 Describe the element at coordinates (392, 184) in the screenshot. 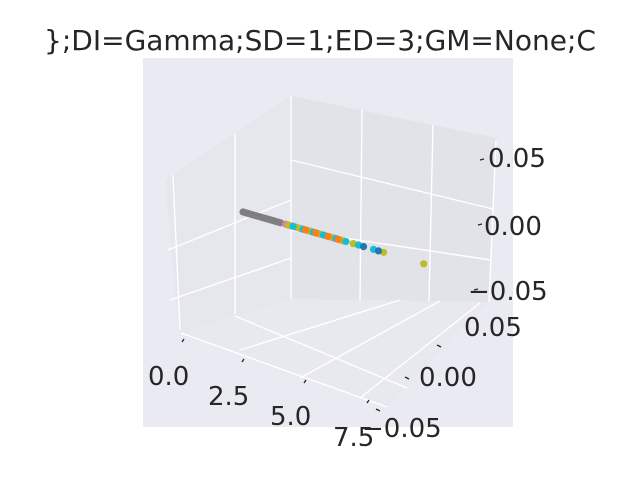

I see `grid-back-h1` at that location.